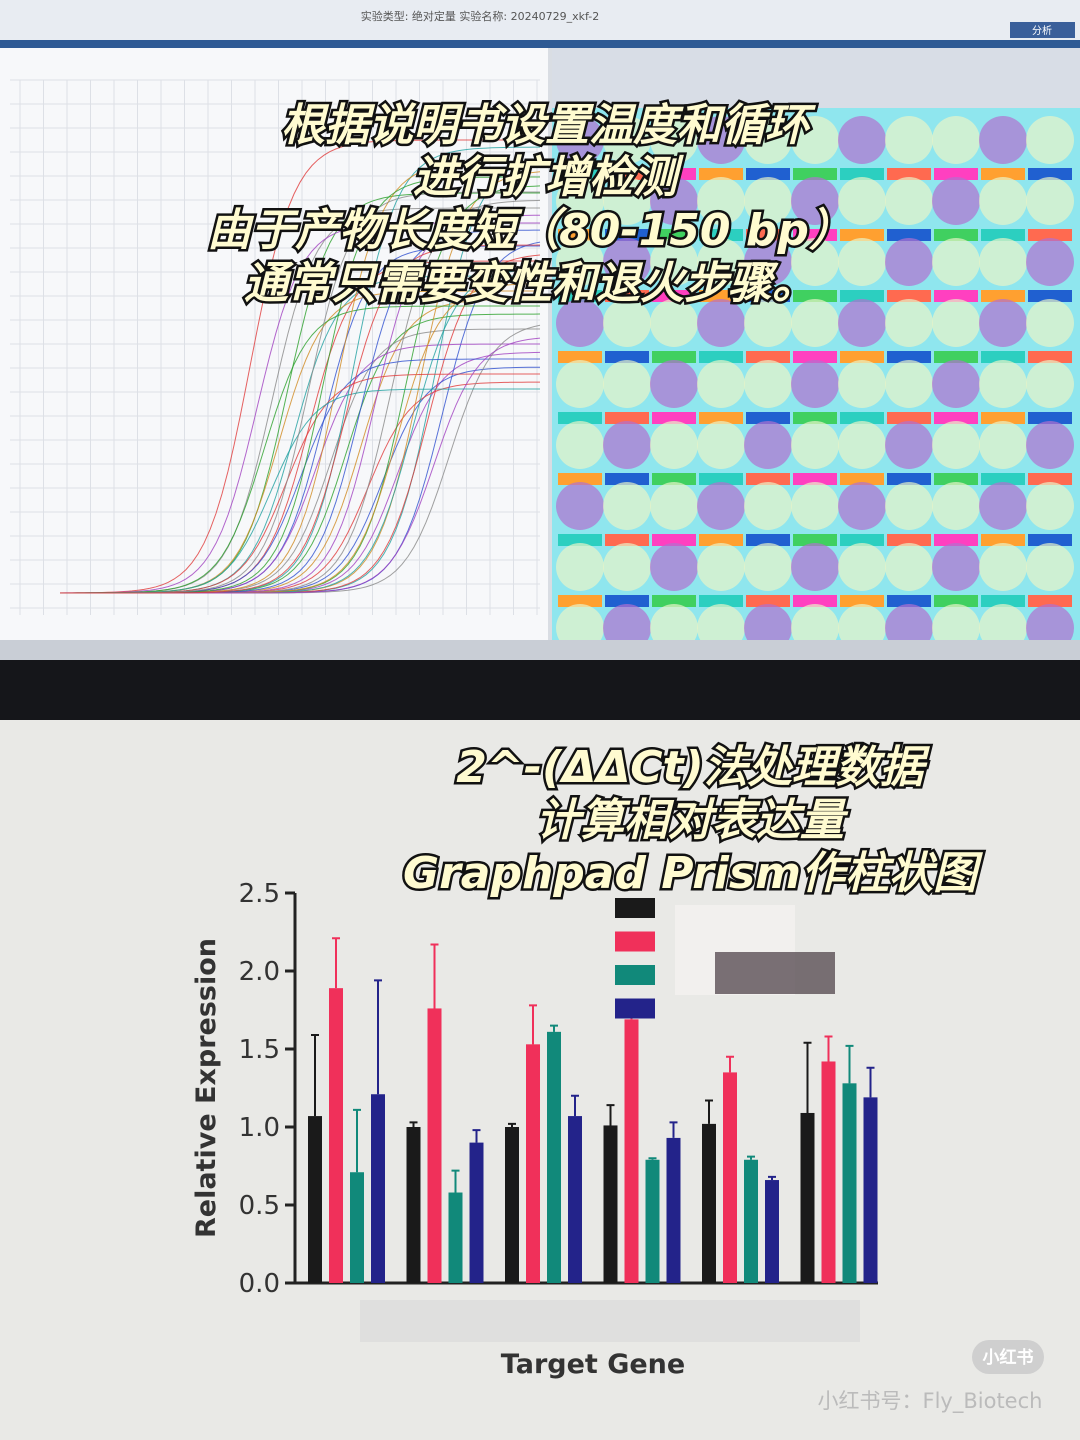 The height and width of the screenshot is (1440, 1080). Describe the element at coordinates (259, 1206) in the screenshot. I see `y-tick-label: 0.5` at that location.